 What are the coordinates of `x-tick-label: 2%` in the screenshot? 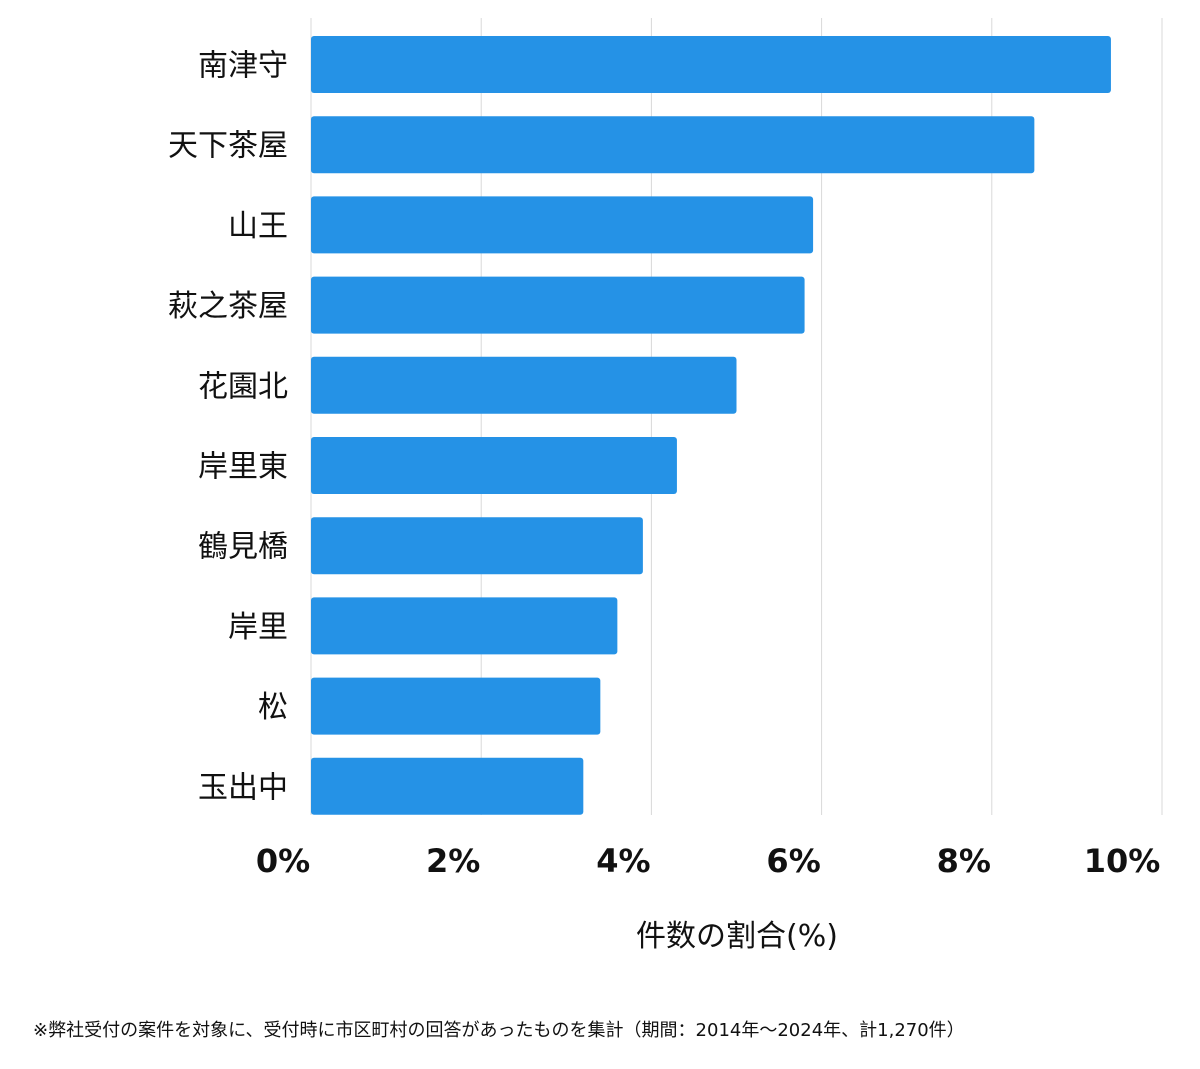 It's located at (453, 861).